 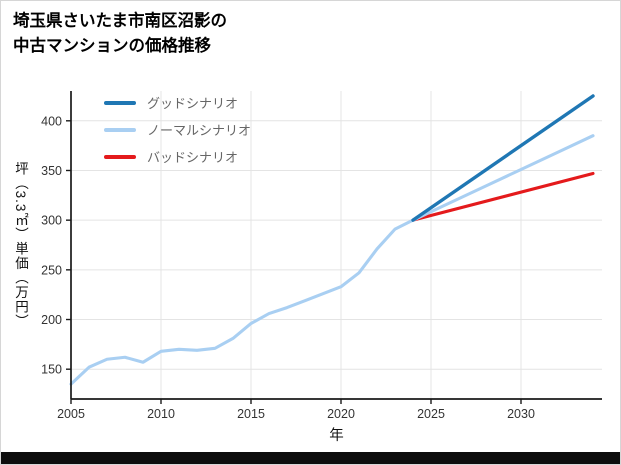 I want to click on svg-text: 300, so click(x=51, y=221).